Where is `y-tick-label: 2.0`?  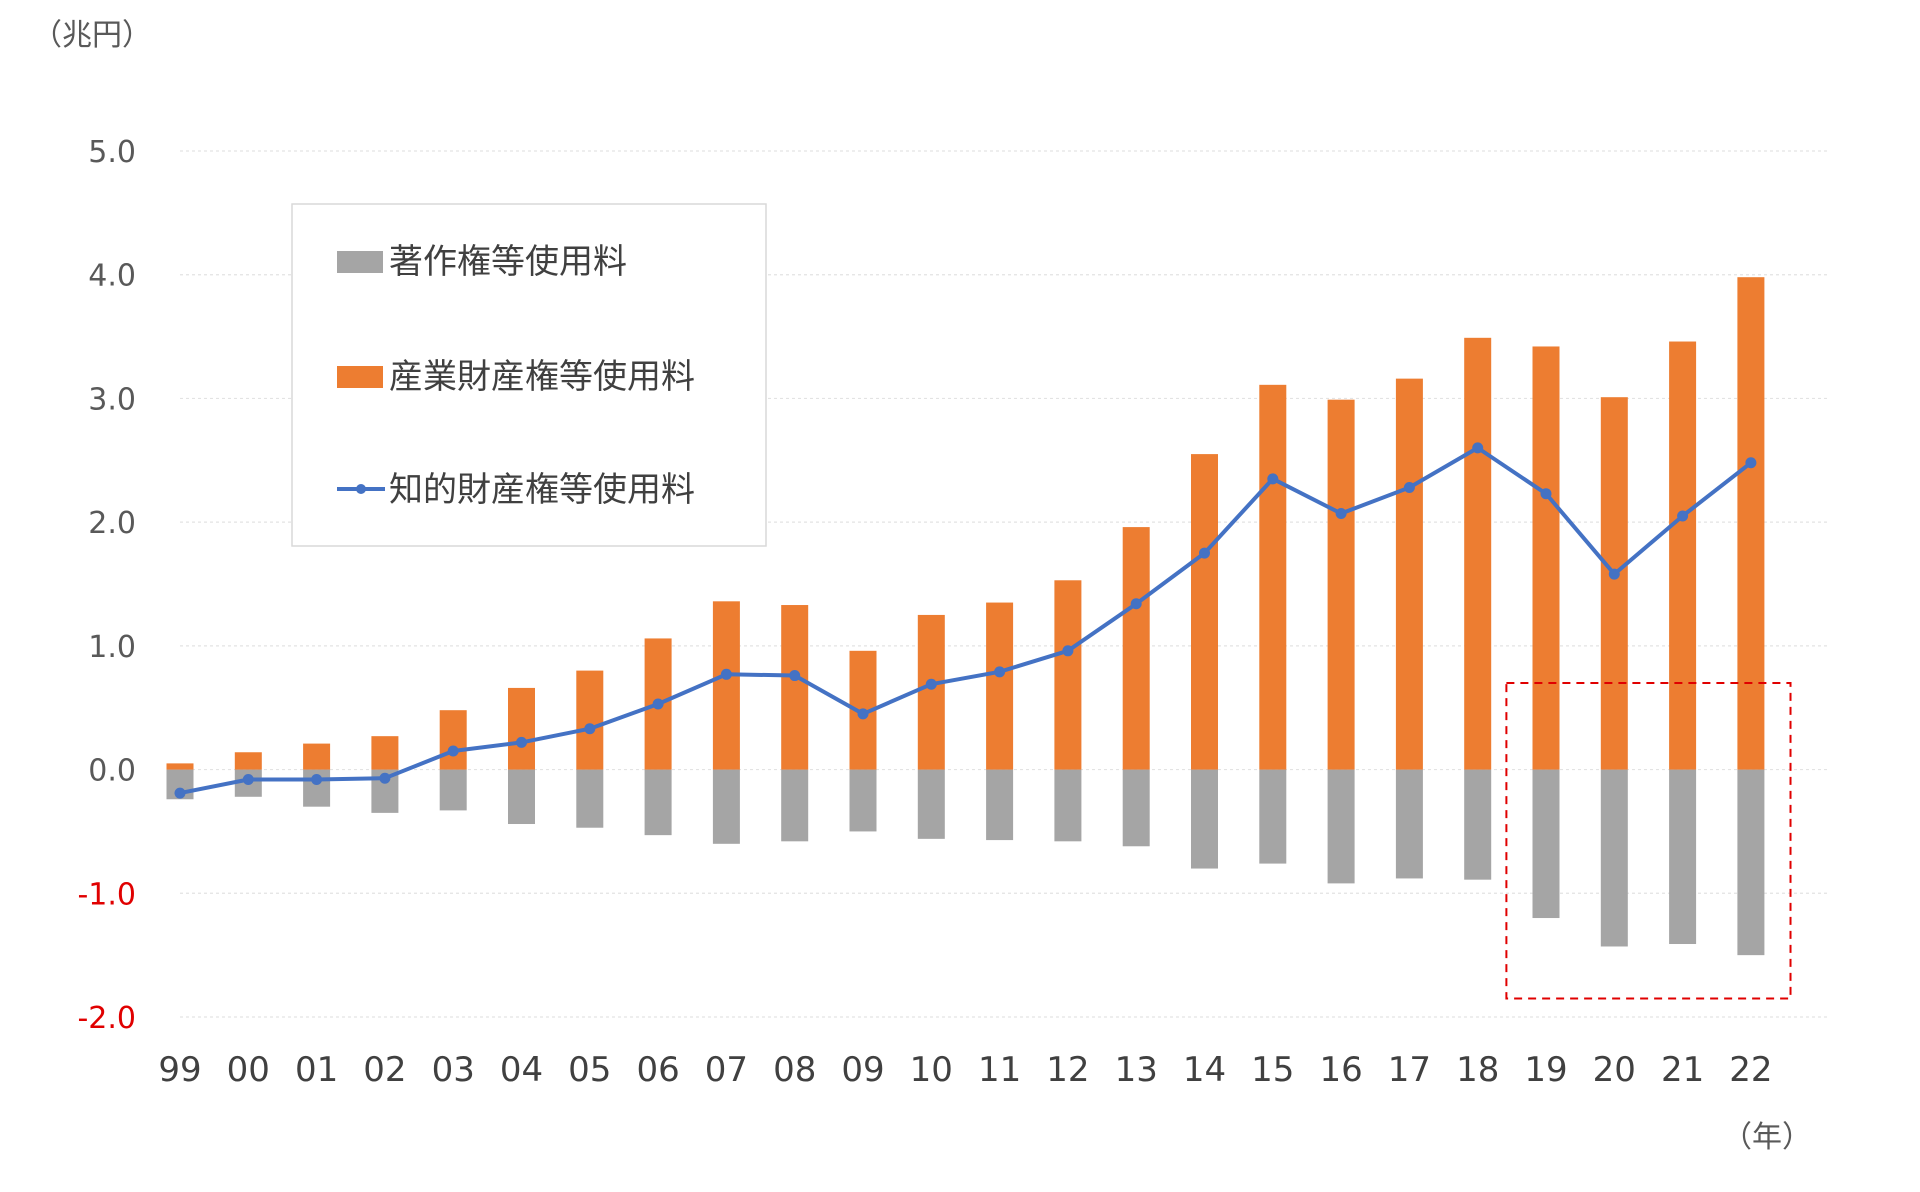
y-tick-label: 2.0 is located at coordinates (112, 523).